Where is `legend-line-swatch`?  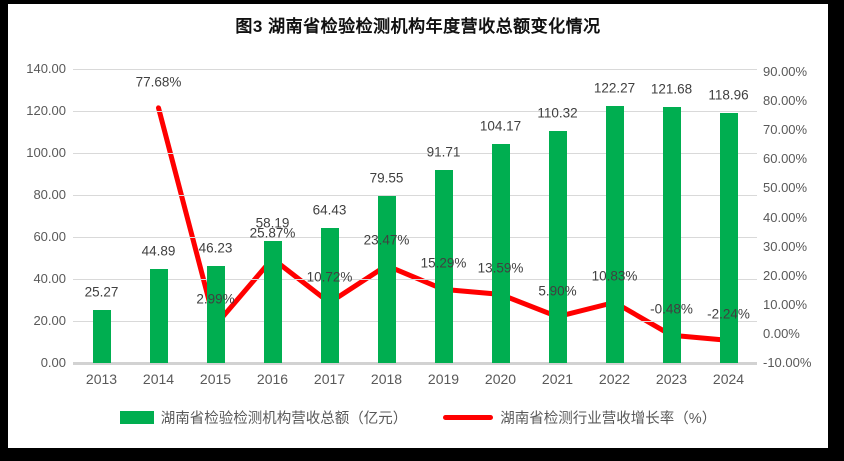
legend-line-swatch is located at coordinates (468, 417).